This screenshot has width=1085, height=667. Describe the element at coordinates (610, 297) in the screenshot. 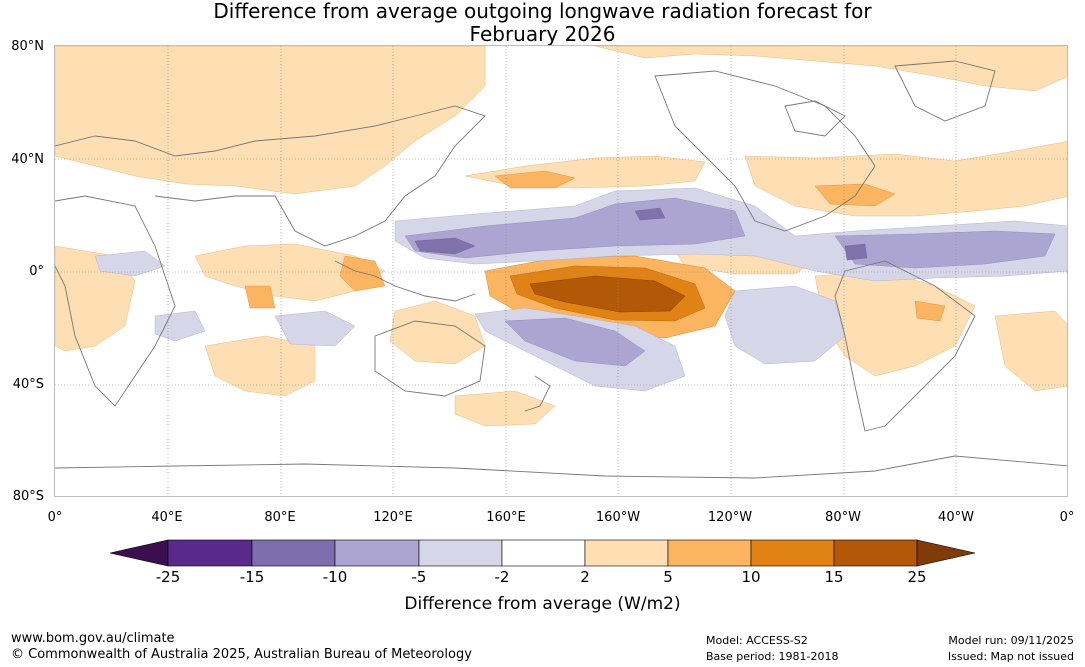

I see `positive-anomaly-core` at that location.